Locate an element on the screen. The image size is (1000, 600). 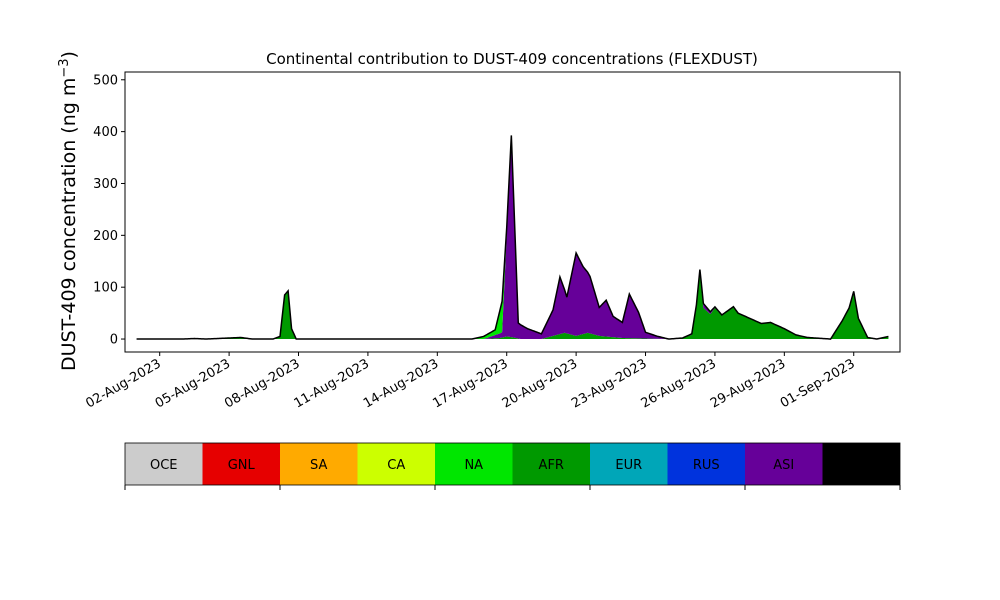
legend-label-rus: RUS is located at coordinates (706, 465).